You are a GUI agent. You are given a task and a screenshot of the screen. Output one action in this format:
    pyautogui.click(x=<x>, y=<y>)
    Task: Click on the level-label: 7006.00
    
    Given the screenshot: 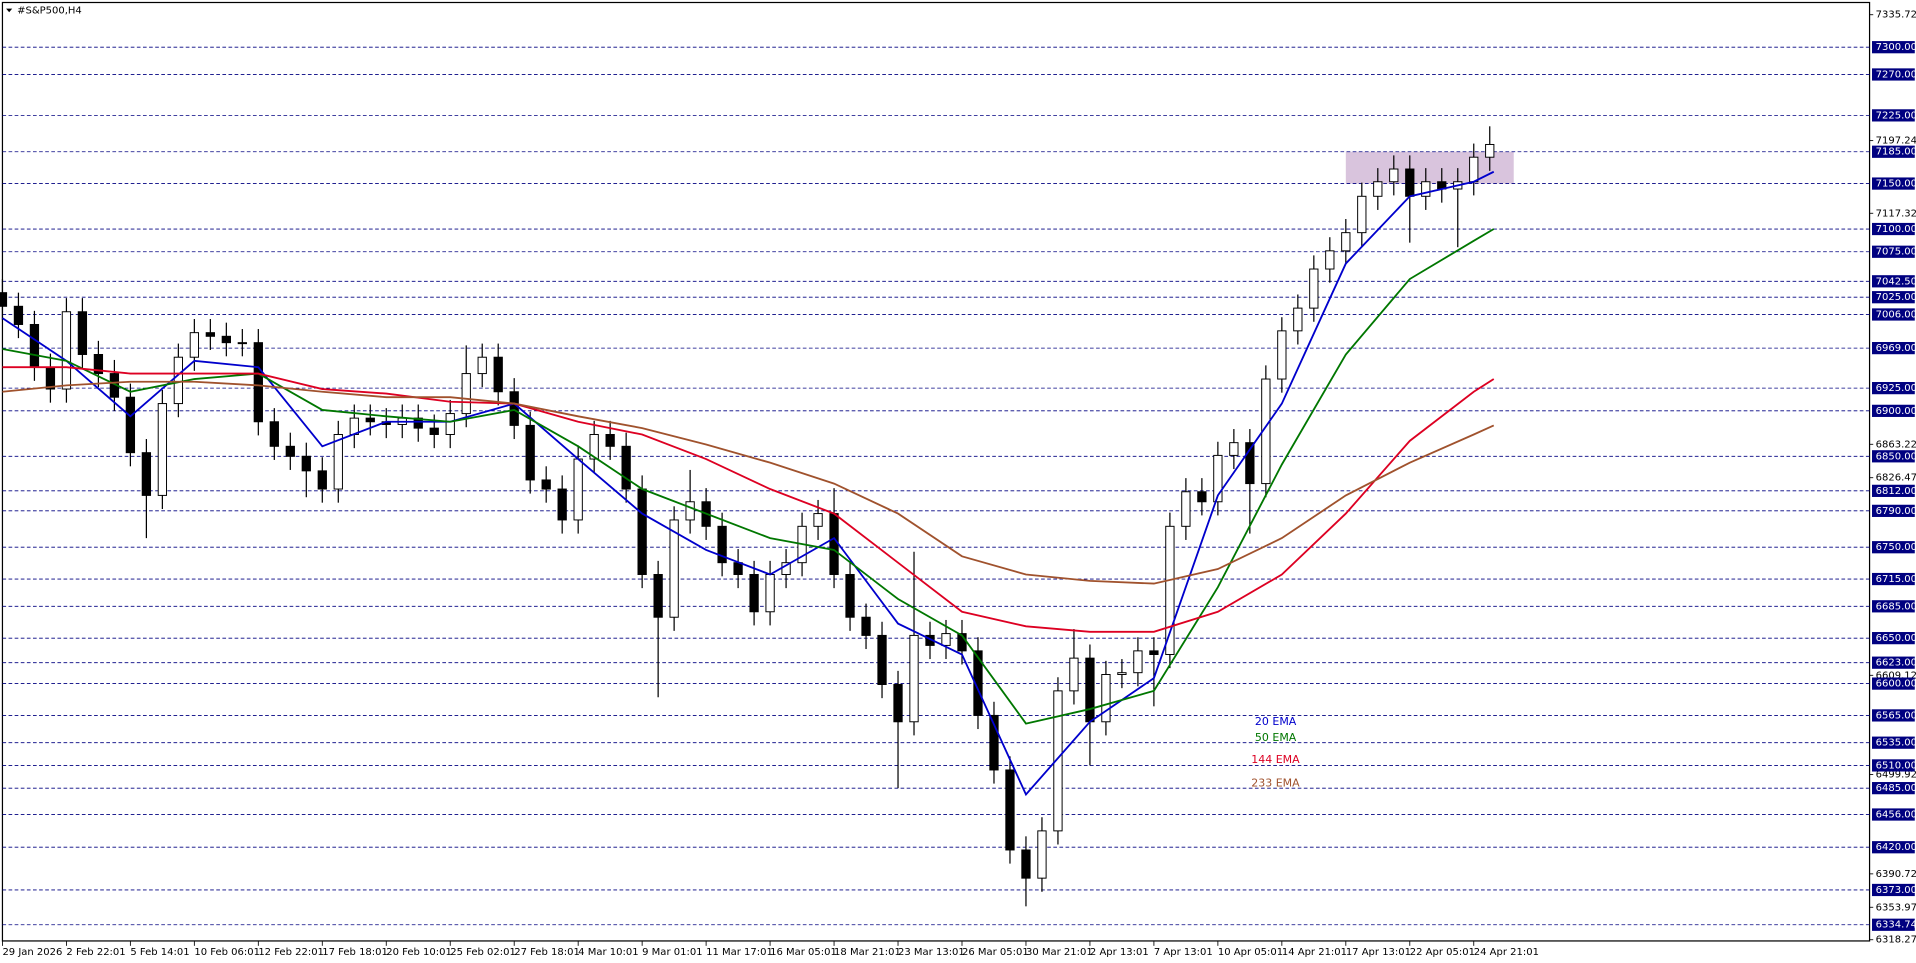 What is the action you would take?
    pyautogui.click(x=1896, y=314)
    